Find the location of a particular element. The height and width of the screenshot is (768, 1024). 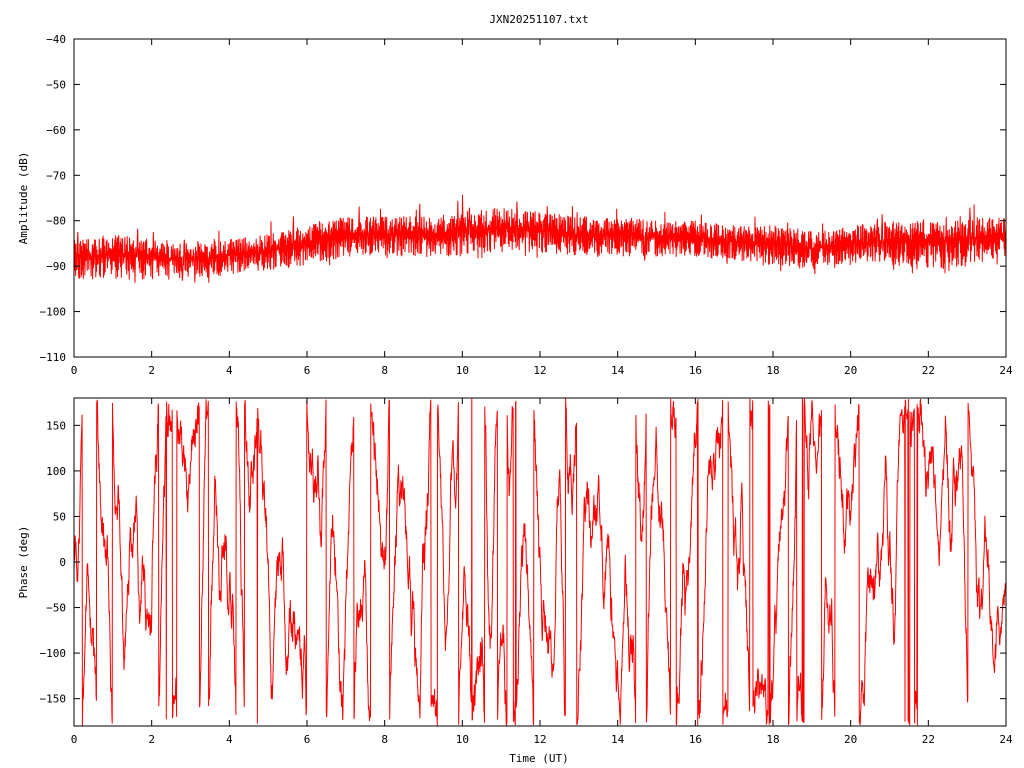

phase-x-tick-label: 4 is located at coordinates (229, 739).